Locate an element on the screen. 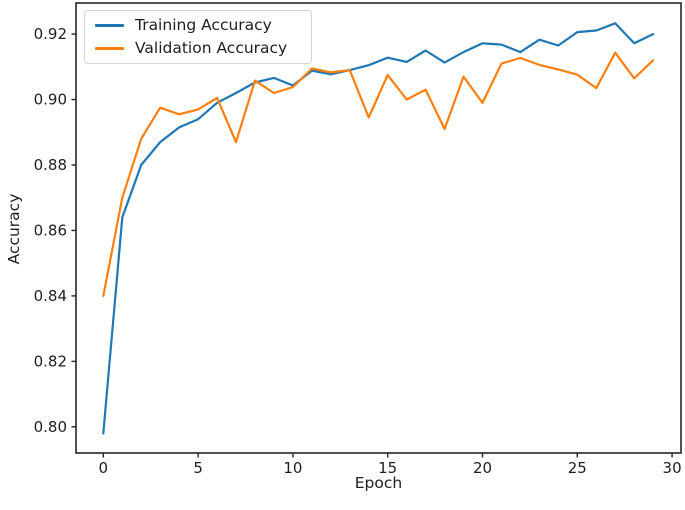 Image resolution: width=685 pixels, height=510 pixels. x-axis-tick-label: 25 is located at coordinates (577, 468).